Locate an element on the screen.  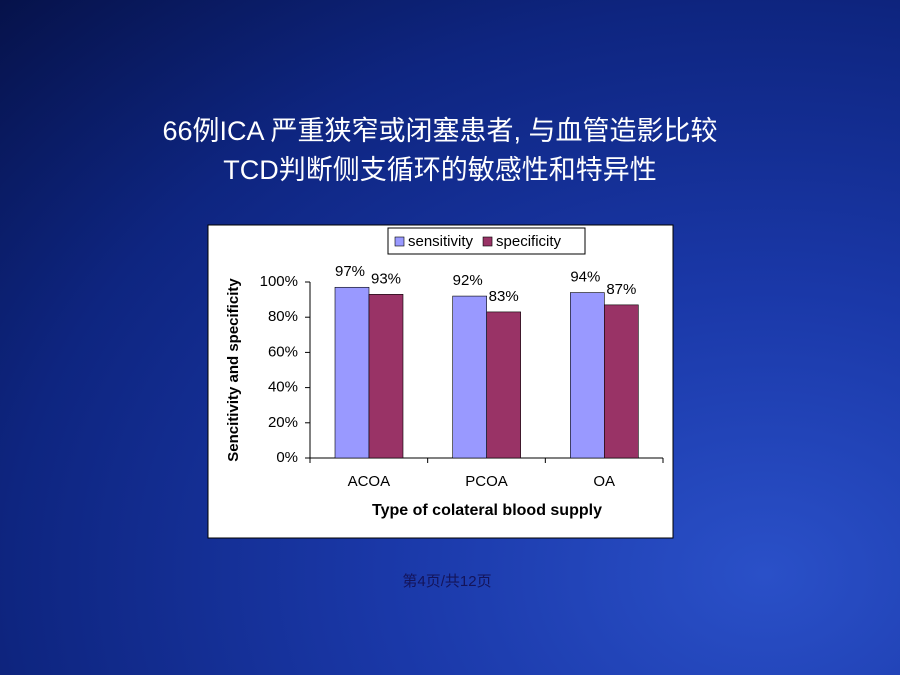
x-tick-label: OA is located at coordinates (604, 481).